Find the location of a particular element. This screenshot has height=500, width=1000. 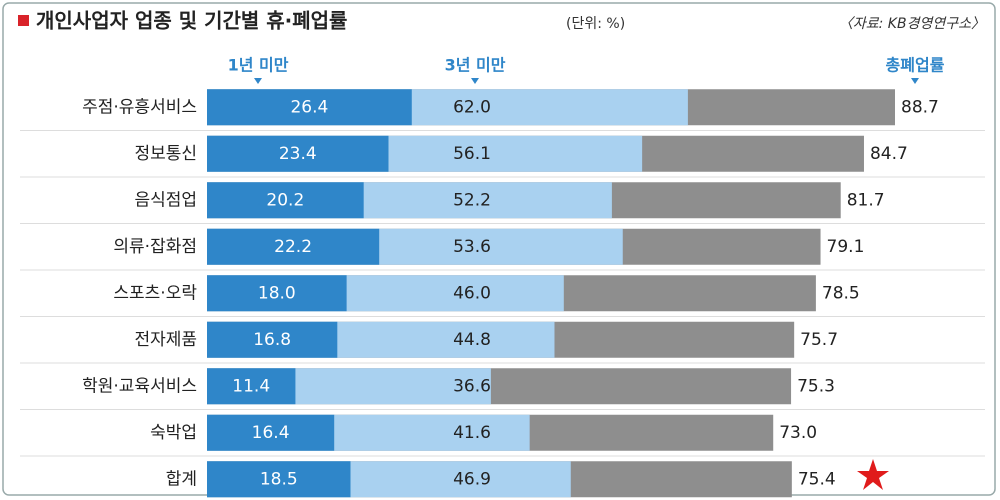

value-label: 78.5 is located at coordinates (841, 293).